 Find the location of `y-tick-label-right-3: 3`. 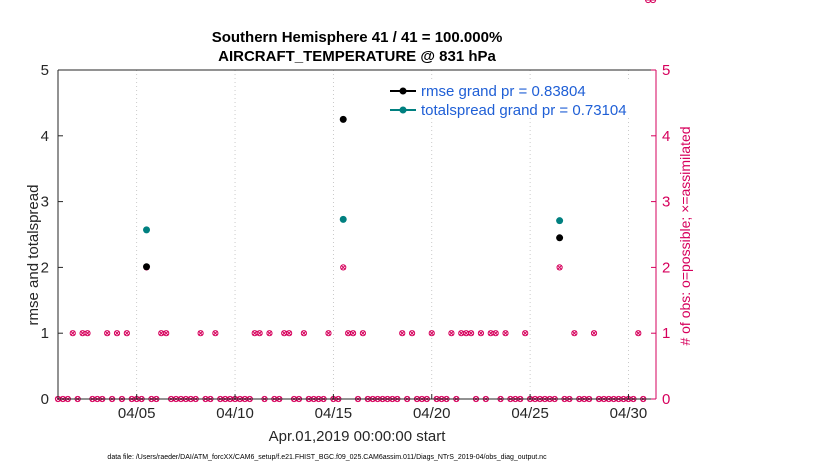

y-tick-label-right-3: 3 is located at coordinates (666, 202).